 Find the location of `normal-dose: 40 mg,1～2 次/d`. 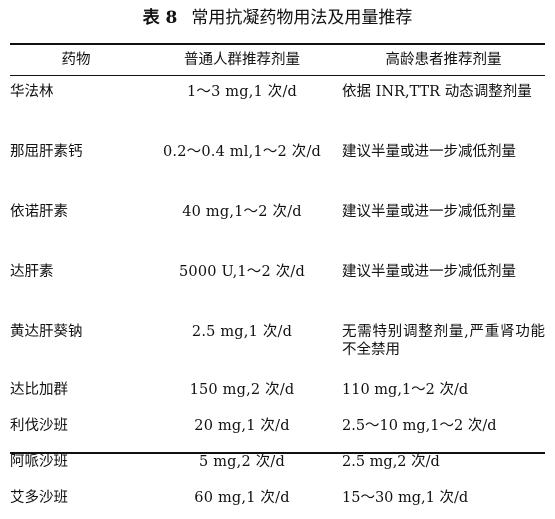

normal-dose: 40 mg,1～2 次/d is located at coordinates (242, 212).